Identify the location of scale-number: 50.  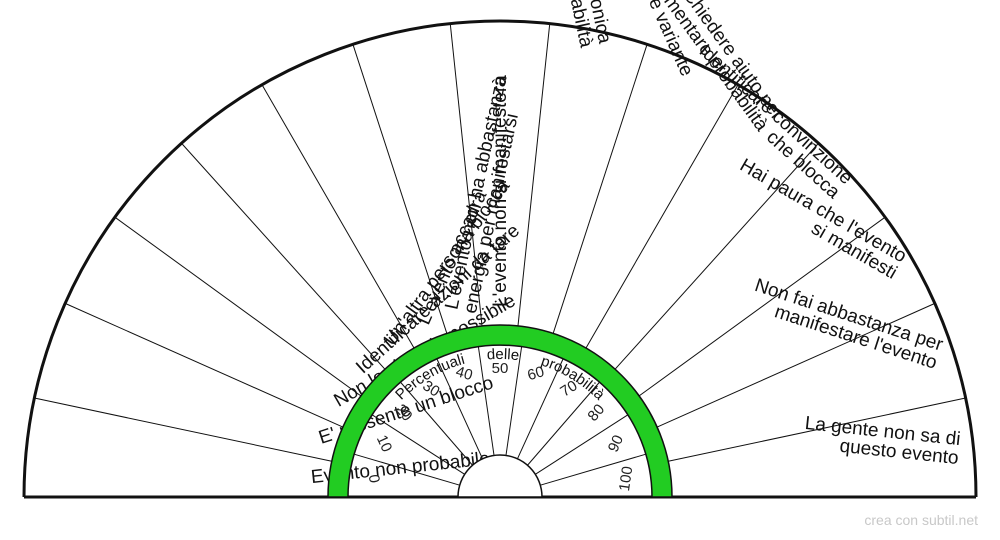
(500, 368).